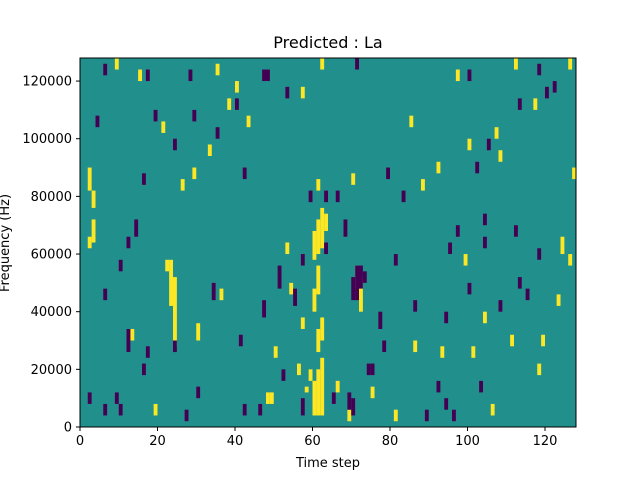  I want to click on chart-title: Predicted : La, so click(327, 42).